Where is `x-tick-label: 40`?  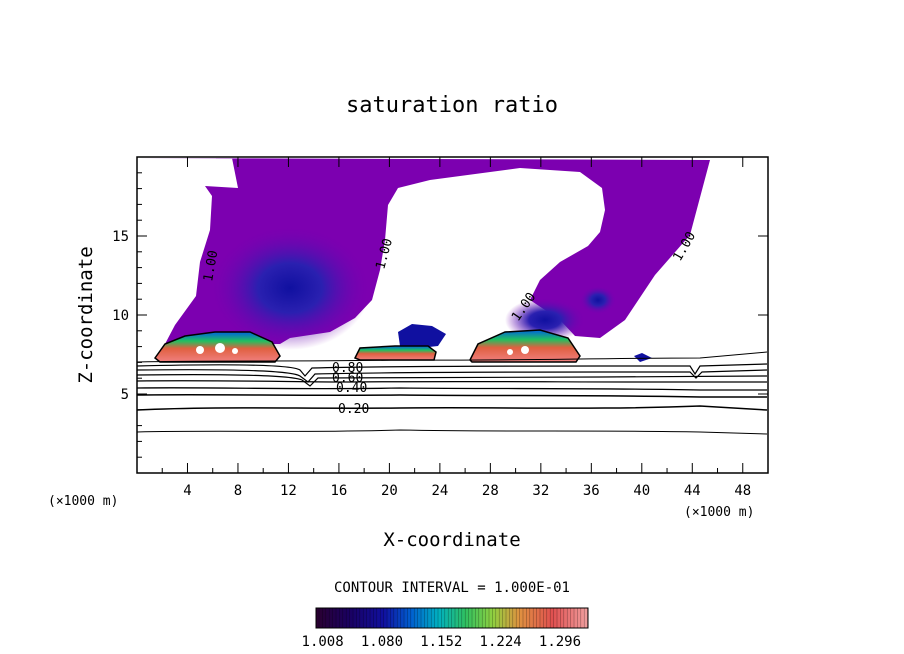 x-tick-label: 40 is located at coordinates (641, 491).